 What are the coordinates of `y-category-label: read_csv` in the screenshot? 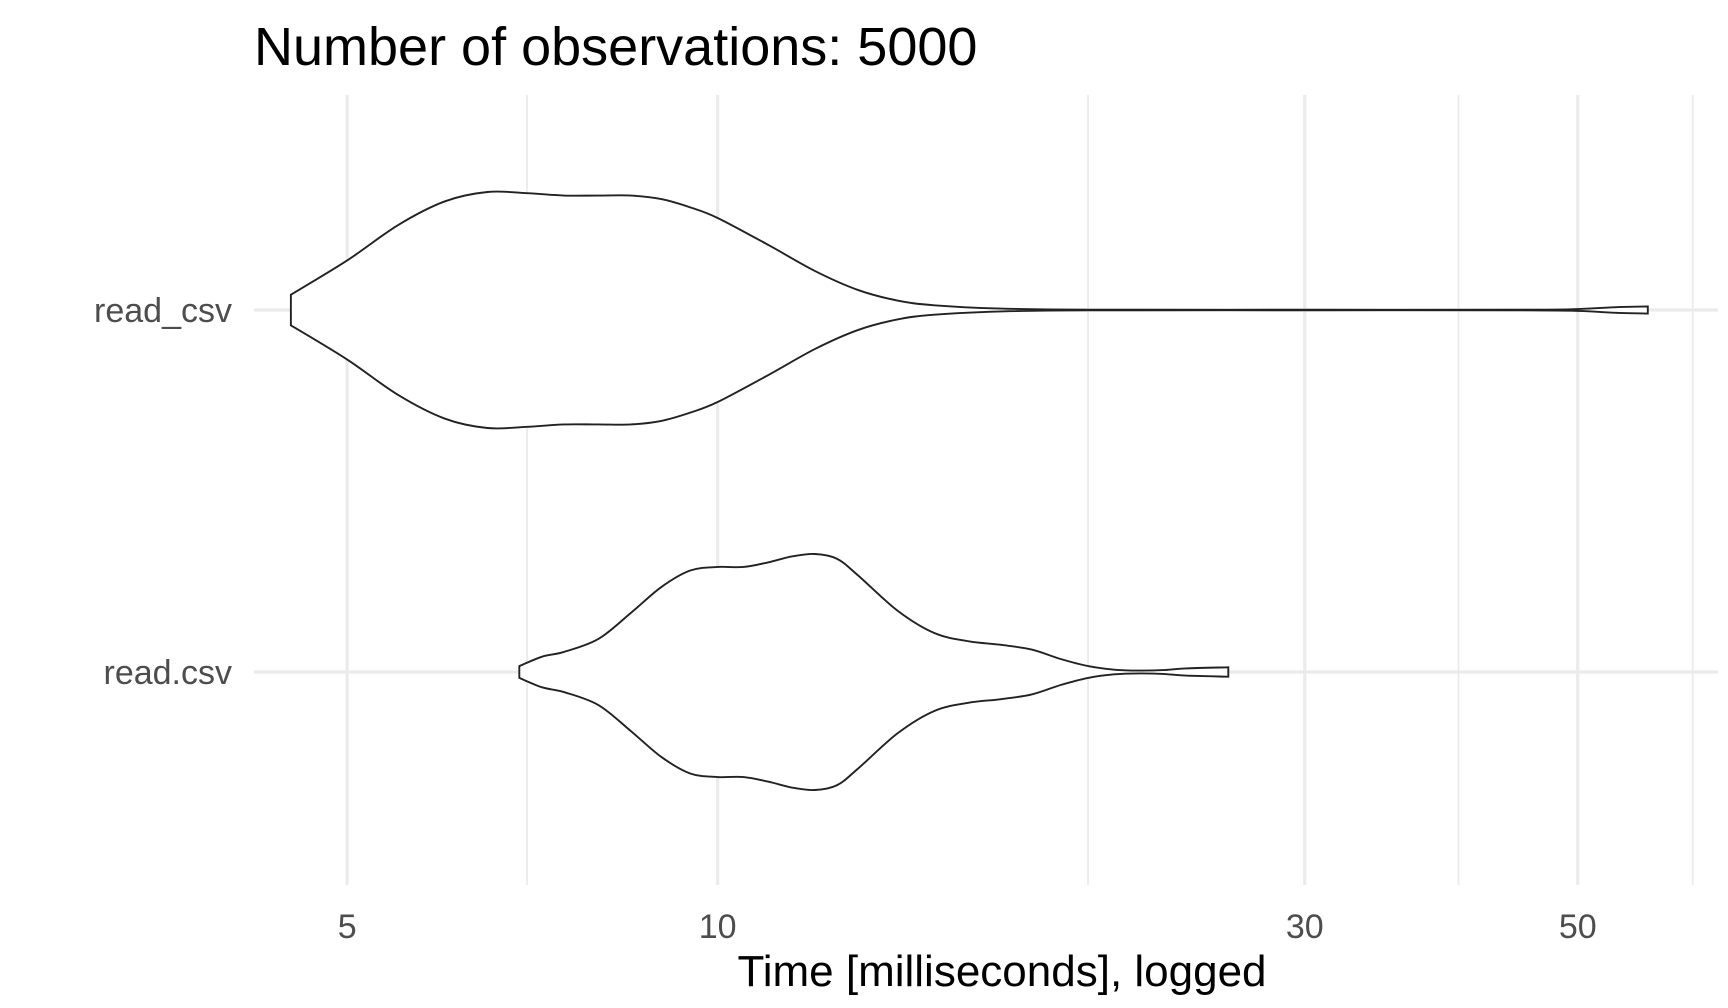 It's located at (163, 311).